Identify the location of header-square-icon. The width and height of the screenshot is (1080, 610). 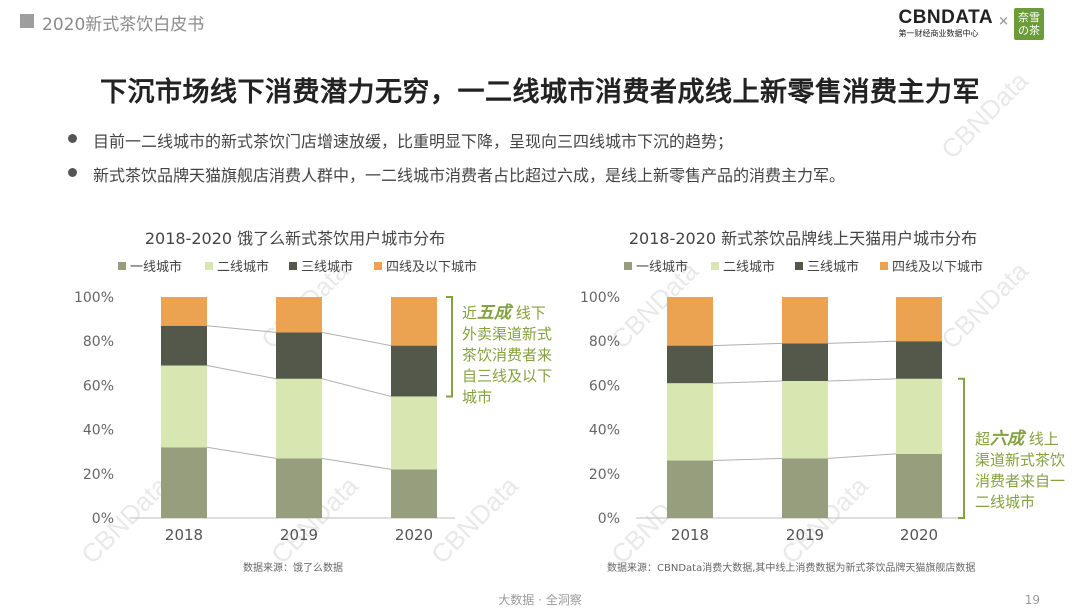
(27, 21).